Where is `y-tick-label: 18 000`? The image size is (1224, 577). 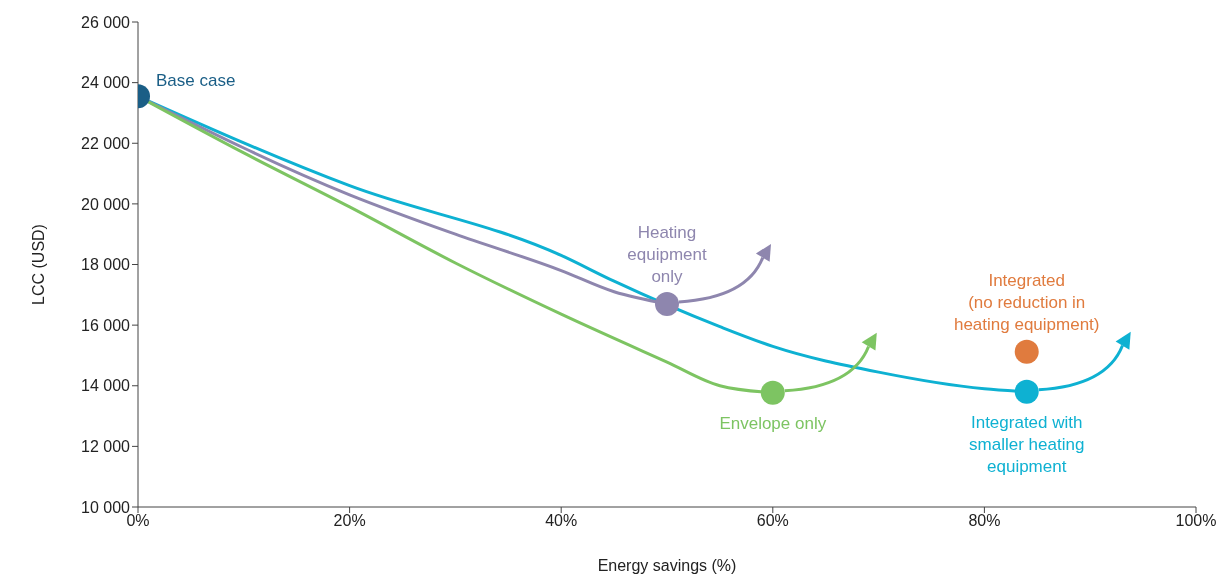 y-tick-label: 18 000 is located at coordinates (106, 265).